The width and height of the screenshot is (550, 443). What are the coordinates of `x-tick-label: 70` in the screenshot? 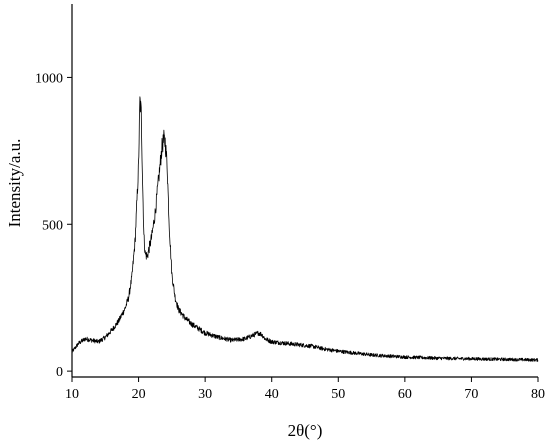 It's located at (471, 394).